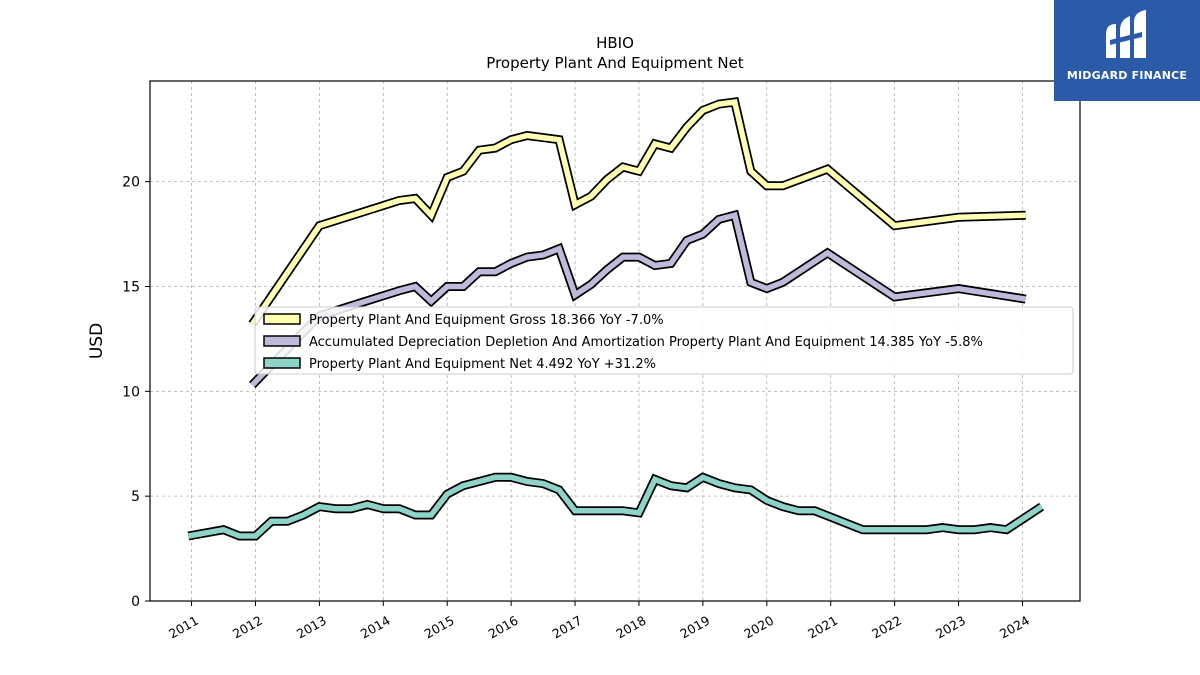 This screenshot has height=675, width=1200. Describe the element at coordinates (131, 392) in the screenshot. I see `y-tick-label: 10` at that location.